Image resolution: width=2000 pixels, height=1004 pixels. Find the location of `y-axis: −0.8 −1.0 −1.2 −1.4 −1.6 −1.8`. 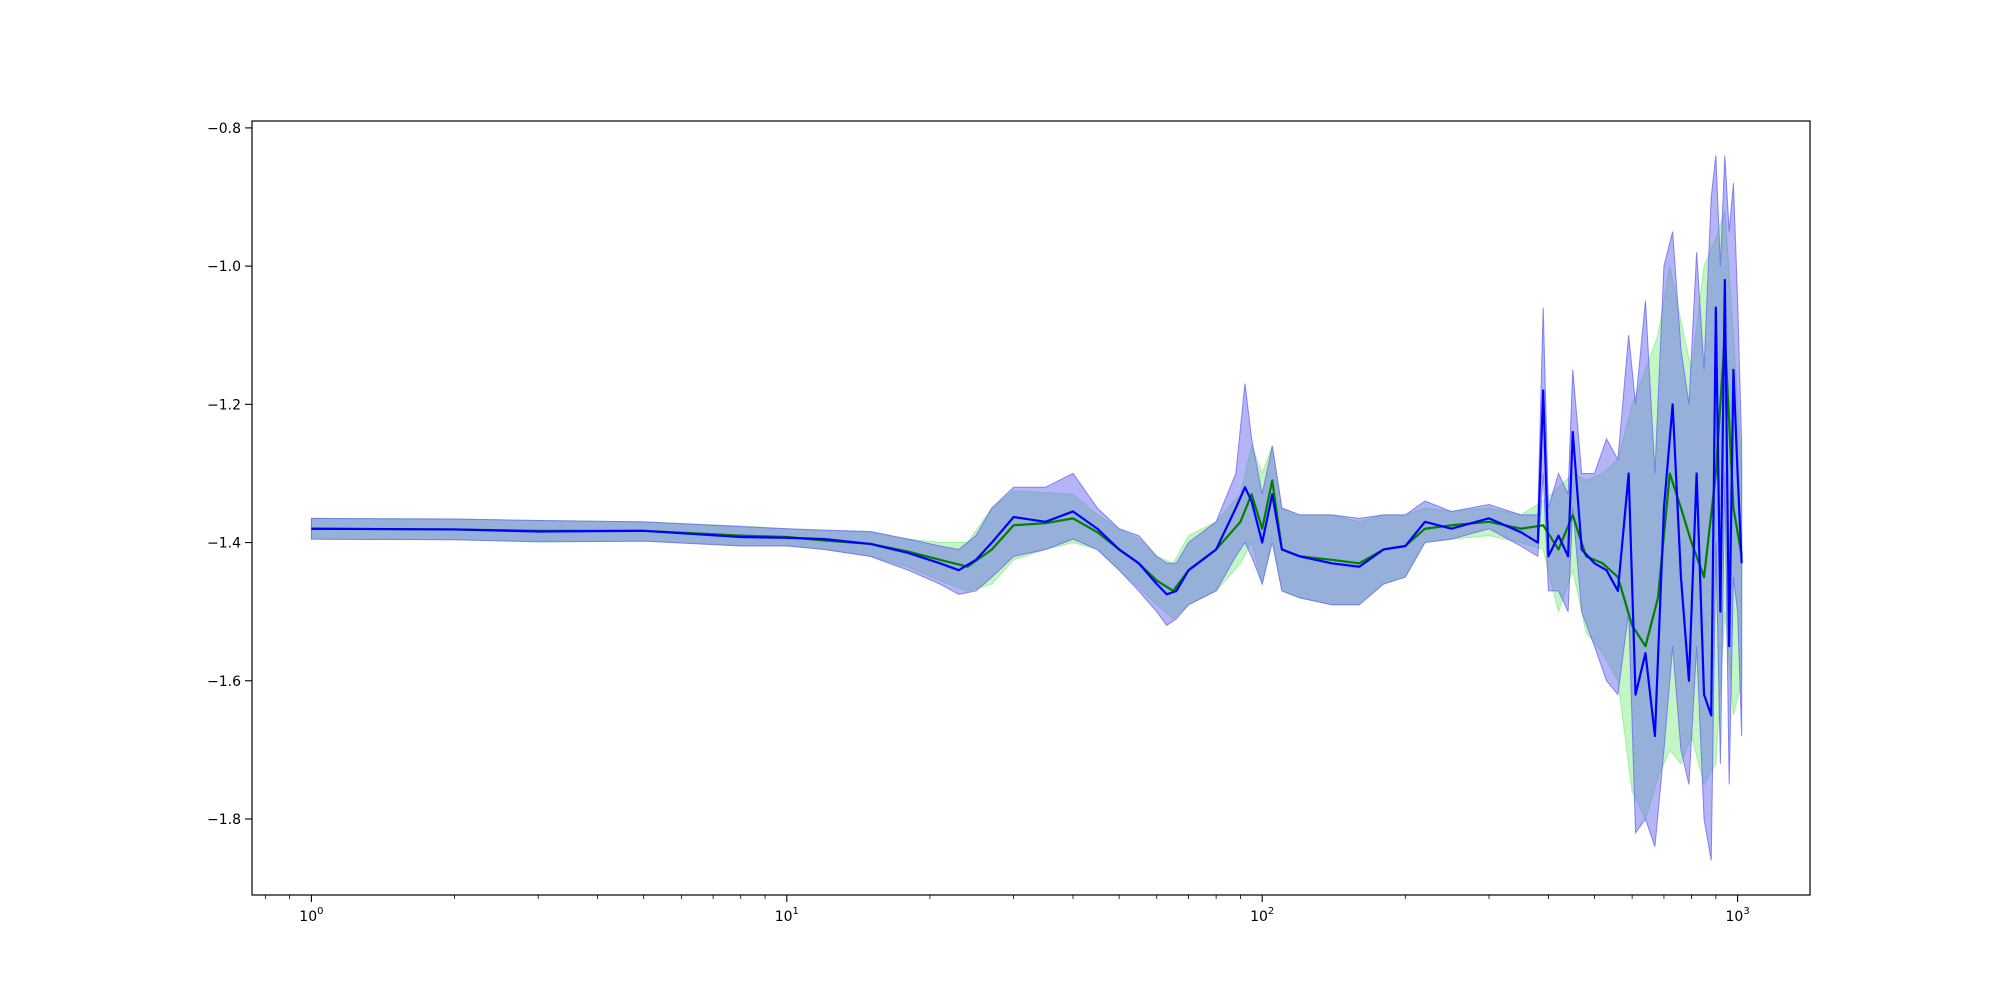

y-axis: −0.8 −1.0 −1.2 −1.4 −1.6 −1.8 is located at coordinates (229, 474).